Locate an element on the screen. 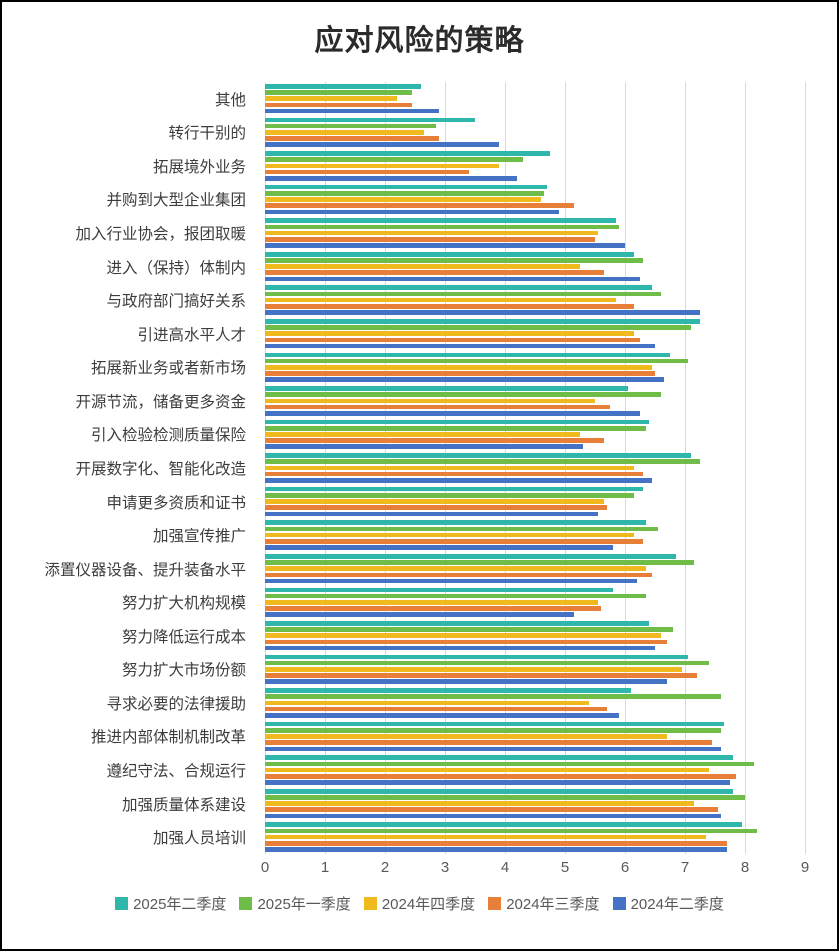  category-label: 开展数字化、智能化改造 is located at coordinates (160, 469).